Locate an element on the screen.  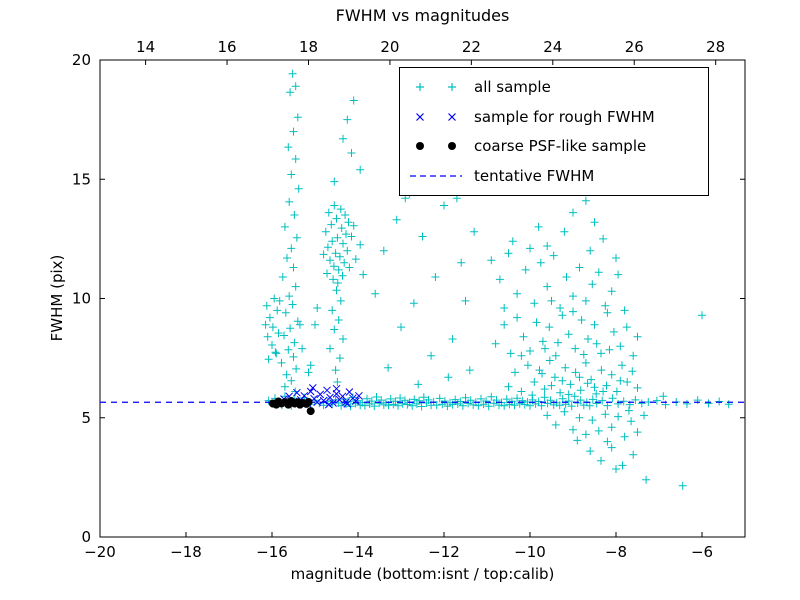
legend-item-rough-fwhm: sample for rough FWHM is located at coordinates (554, 117).